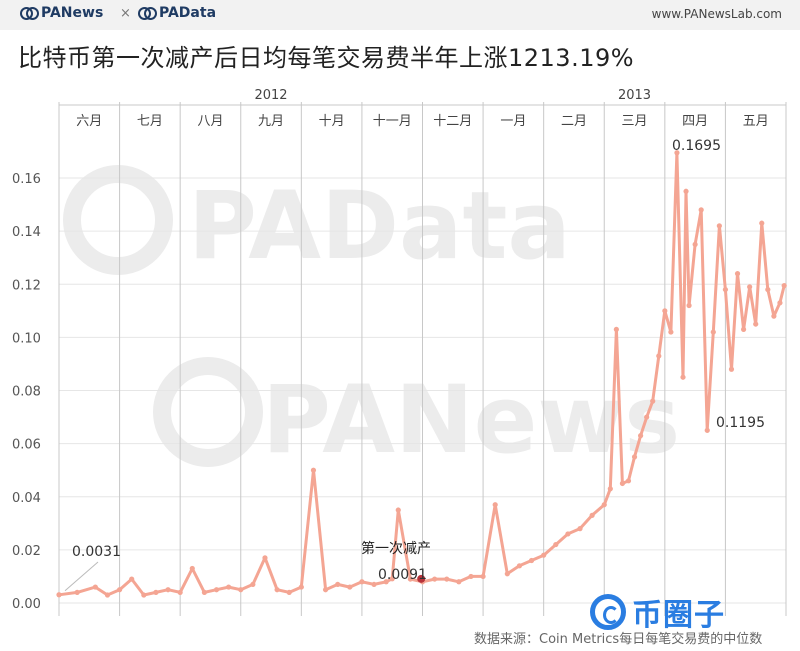  I want to click on y-tick-label: 0.08, so click(26, 392).